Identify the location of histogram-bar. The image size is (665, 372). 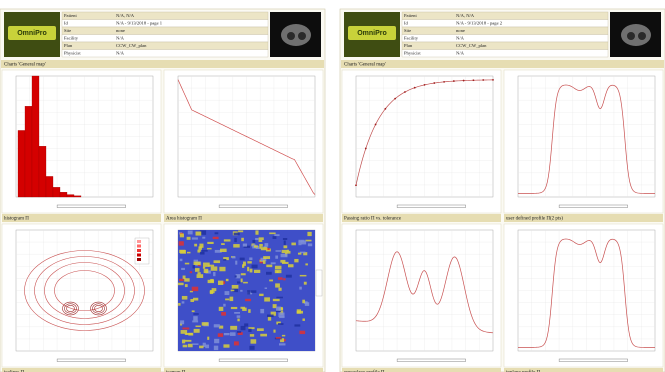
(63, 195).